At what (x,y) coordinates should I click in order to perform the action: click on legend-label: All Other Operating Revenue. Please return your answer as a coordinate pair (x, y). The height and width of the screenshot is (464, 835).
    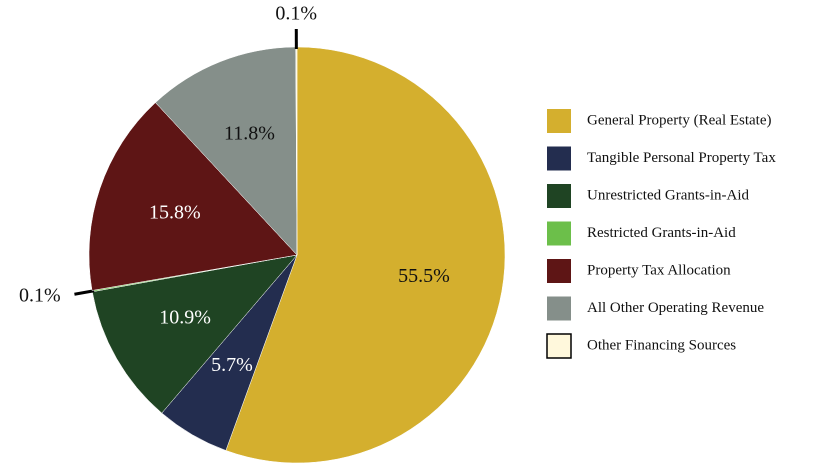
    Looking at the image, I should click on (675, 308).